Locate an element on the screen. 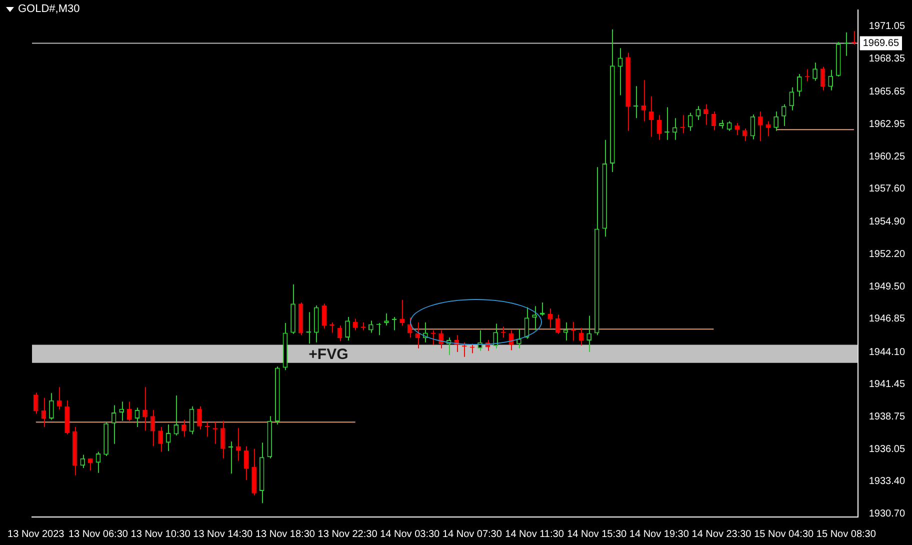 The width and height of the screenshot is (912, 545). y-tick-label: 1949.50 is located at coordinates (887, 287).